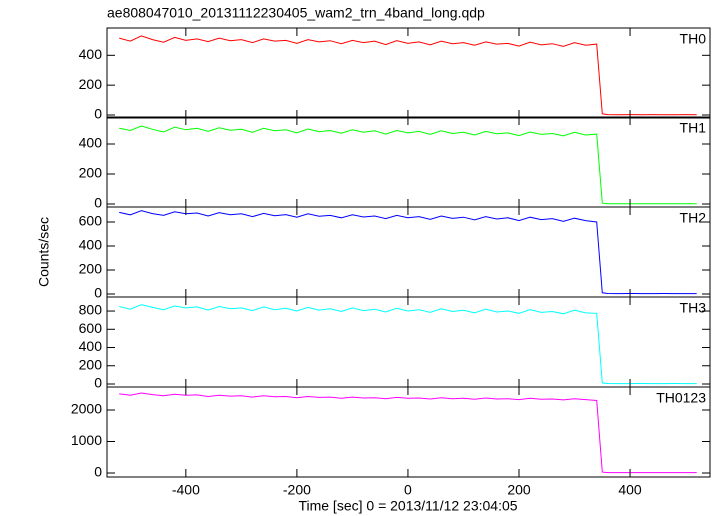 This screenshot has width=717, height=516. Describe the element at coordinates (693, 128) in the screenshot. I see `panel-label: TH1` at that location.